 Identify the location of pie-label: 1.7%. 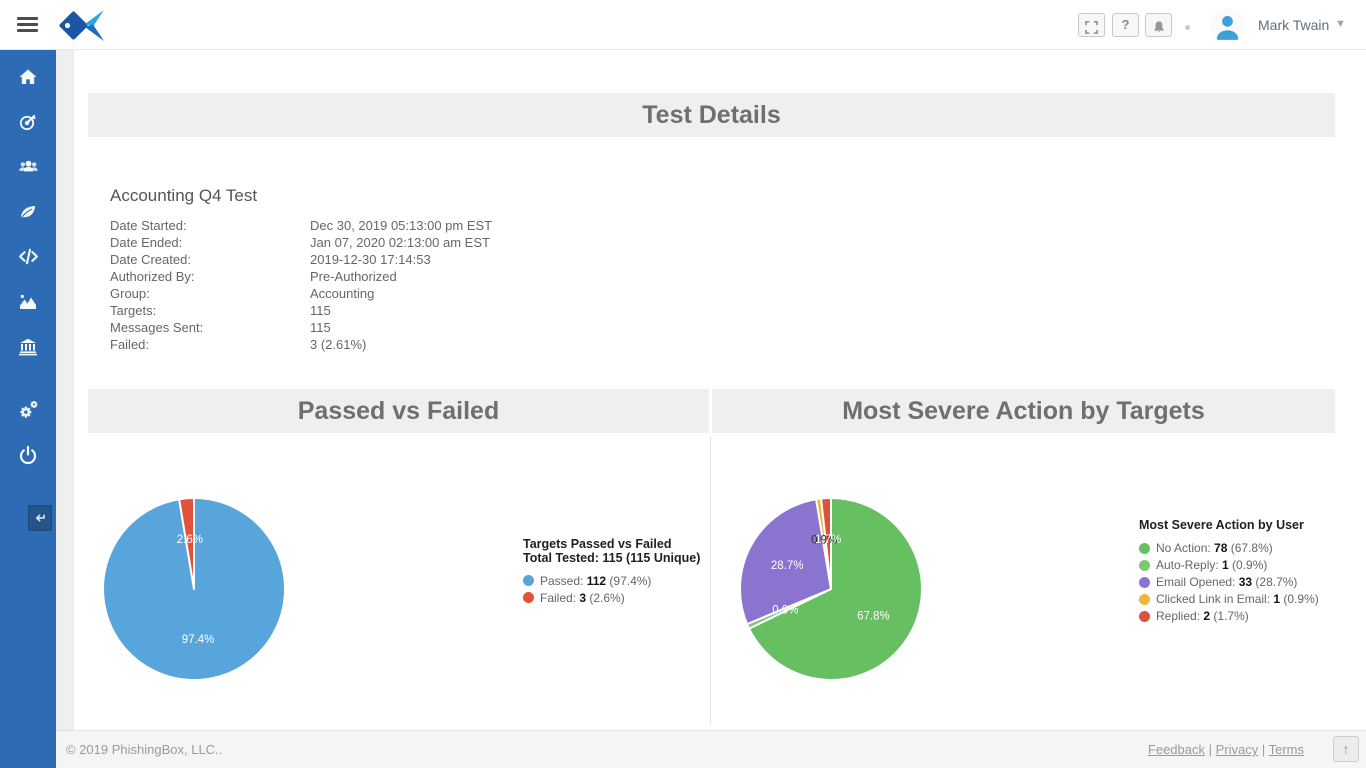
(828, 540).